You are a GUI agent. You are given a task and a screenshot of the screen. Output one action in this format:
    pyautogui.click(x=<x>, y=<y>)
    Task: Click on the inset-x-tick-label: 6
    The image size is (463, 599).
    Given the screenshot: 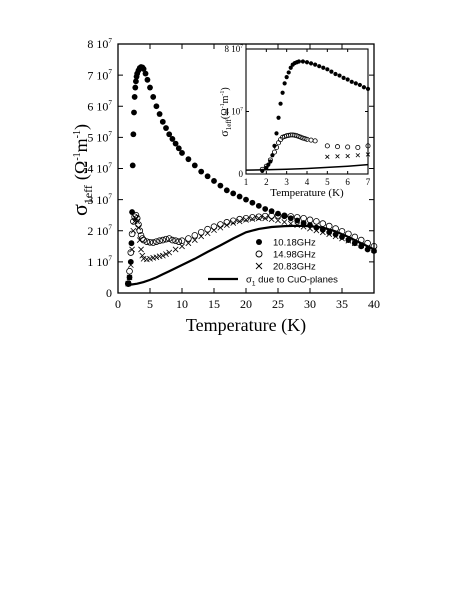 What is the action you would take?
    pyautogui.click(x=347, y=182)
    